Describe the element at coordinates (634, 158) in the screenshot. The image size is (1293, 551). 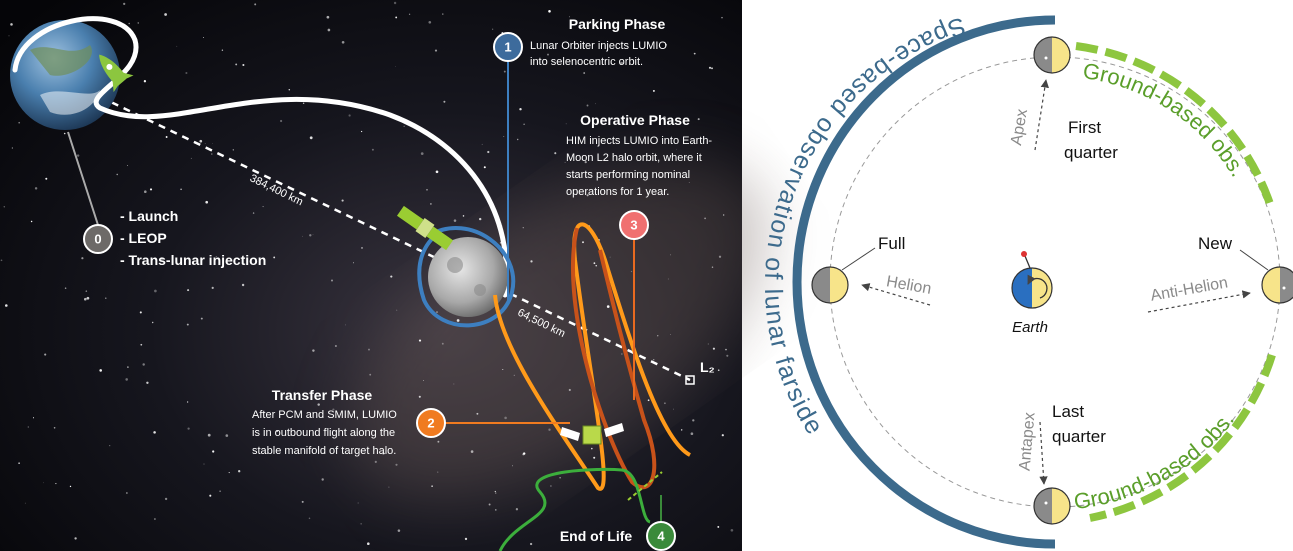
I see `phase-description: Moon L2 halo orbit, where it` at that location.